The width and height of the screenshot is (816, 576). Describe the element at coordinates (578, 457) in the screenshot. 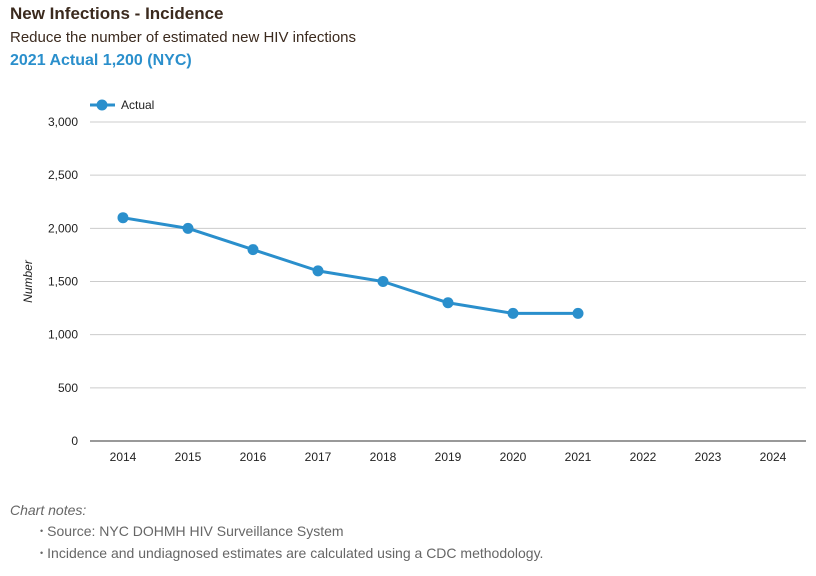

I see `x-tick-label: 2021` at that location.